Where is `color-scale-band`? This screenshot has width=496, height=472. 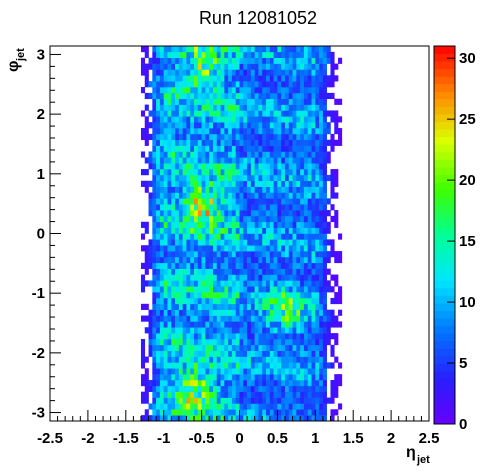
color-scale-band is located at coordinates (444, 87).